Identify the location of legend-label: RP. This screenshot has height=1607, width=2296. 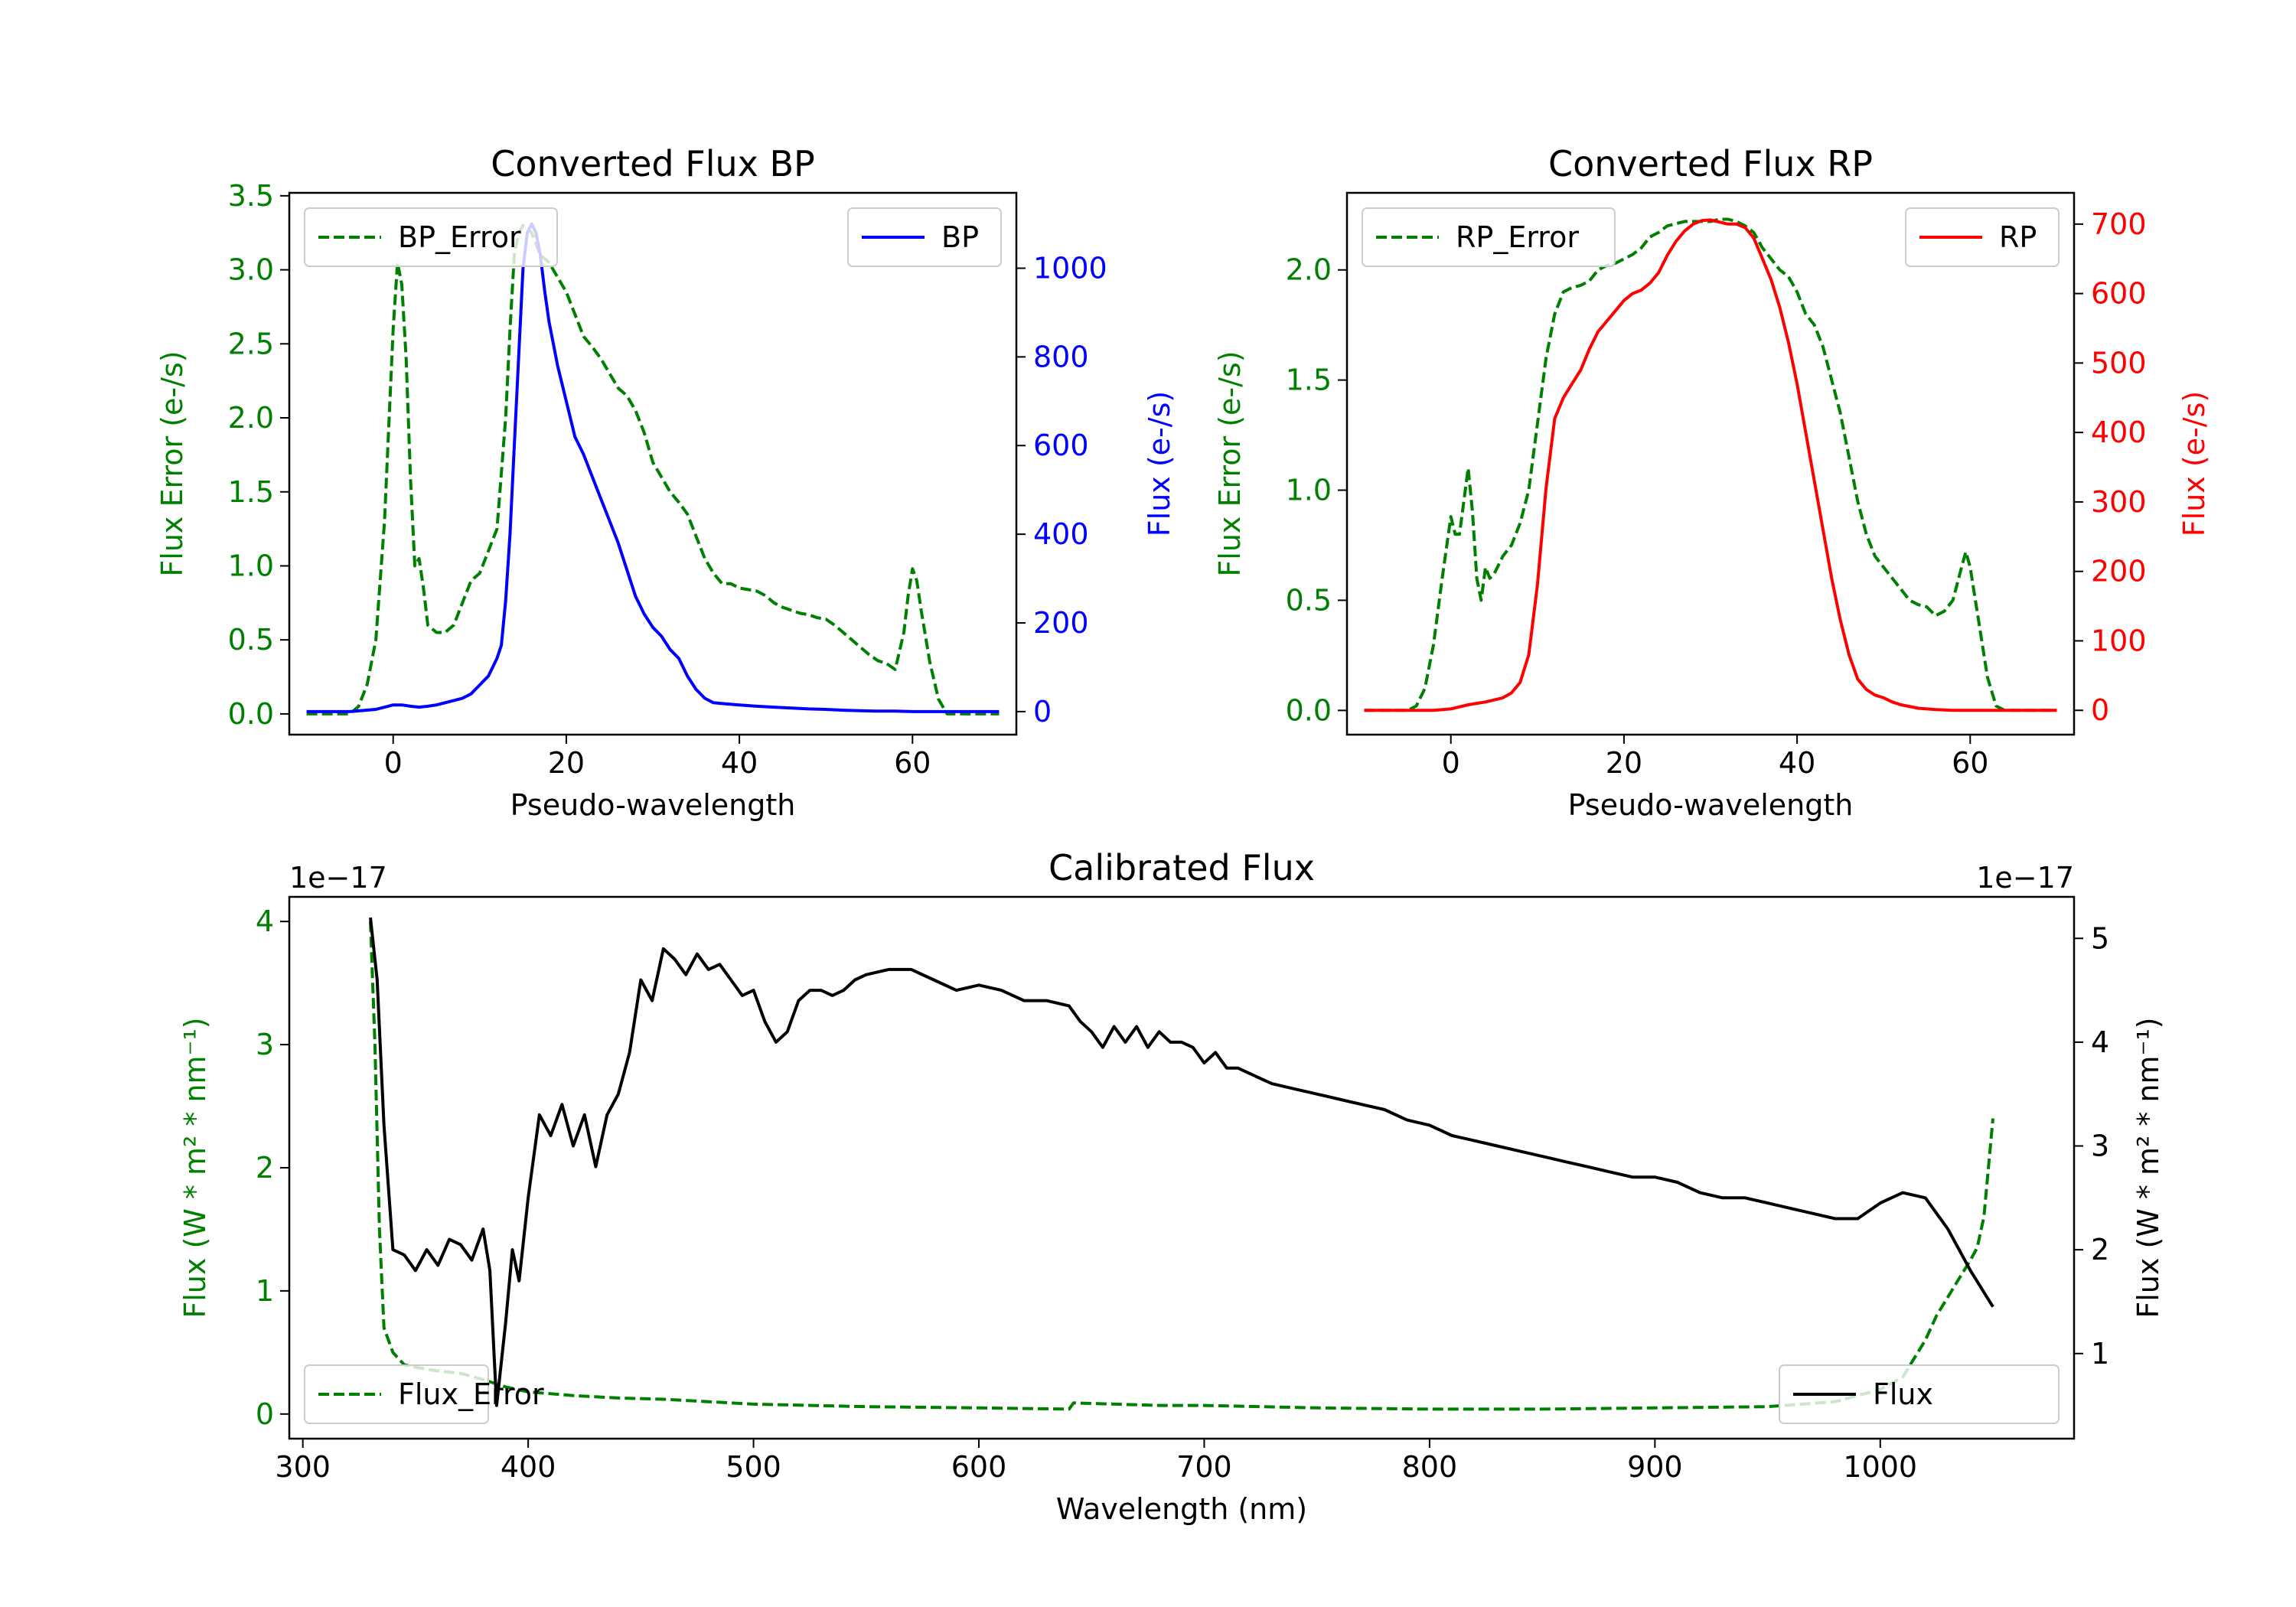
(2018, 237).